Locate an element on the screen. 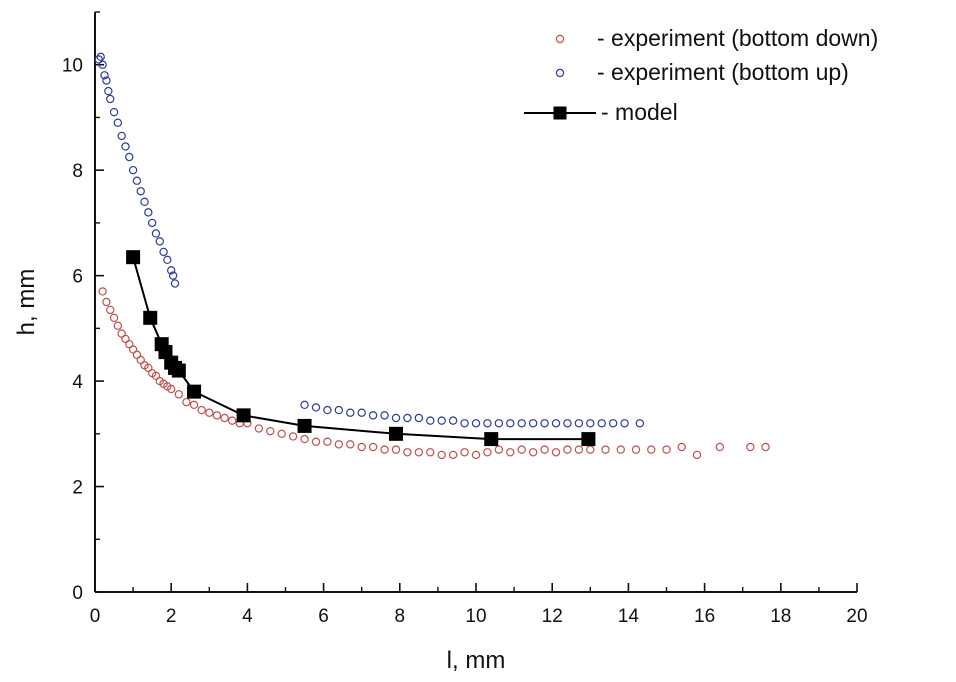  legend-marker-bottom-down is located at coordinates (560, 39).